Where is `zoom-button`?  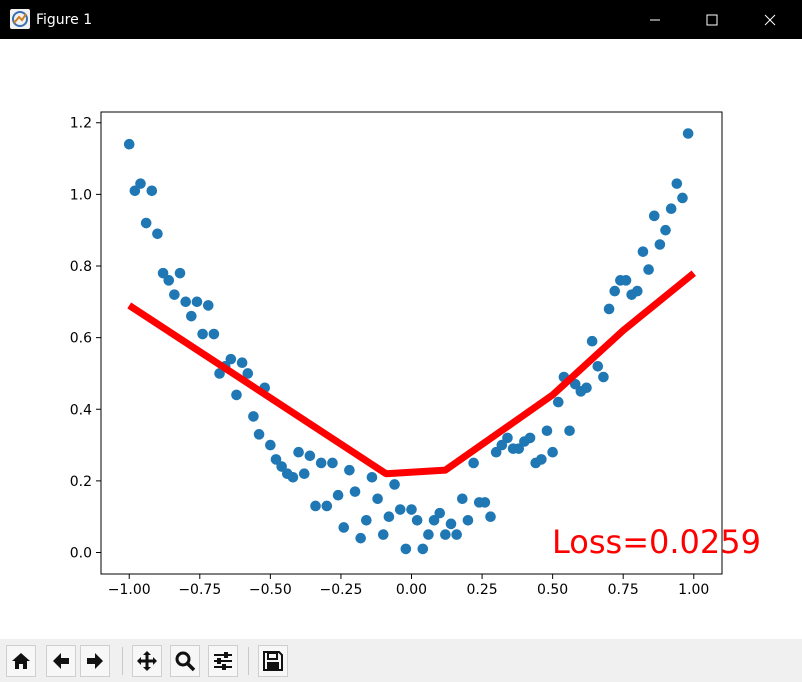 zoom-button is located at coordinates (185, 661).